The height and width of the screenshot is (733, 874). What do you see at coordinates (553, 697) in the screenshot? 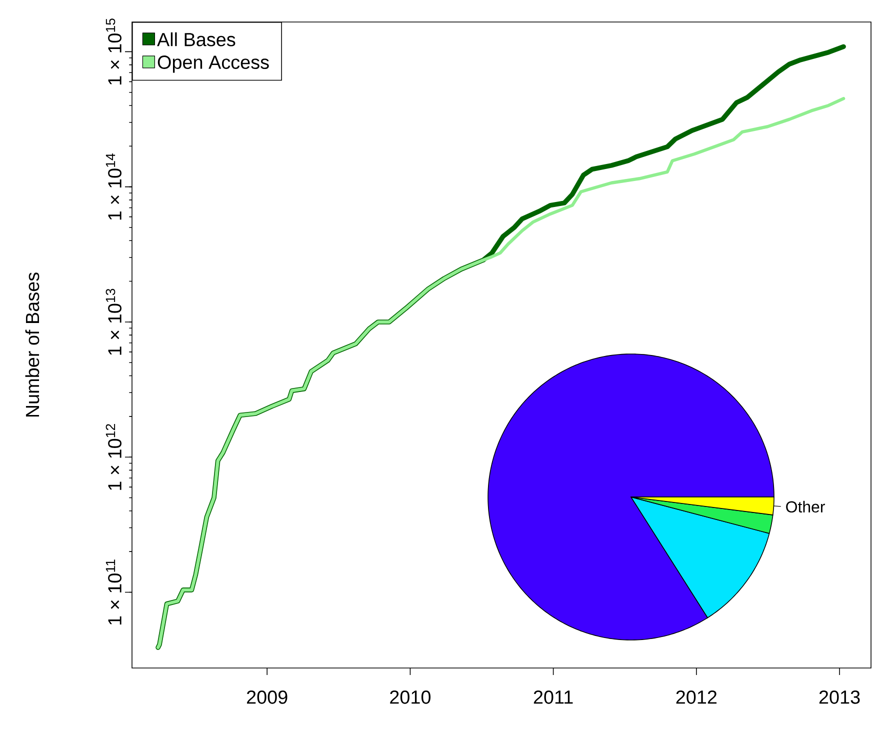
I see `x-tick-label: 2011` at bounding box center [553, 697].